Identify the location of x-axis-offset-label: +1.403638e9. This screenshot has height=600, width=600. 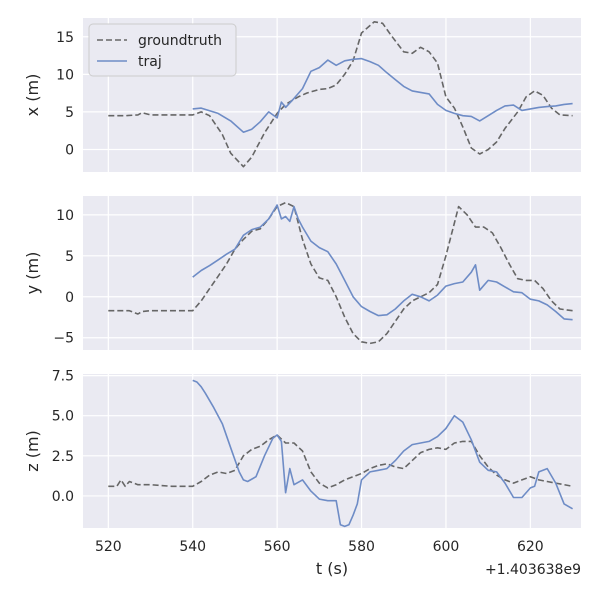
(533, 570).